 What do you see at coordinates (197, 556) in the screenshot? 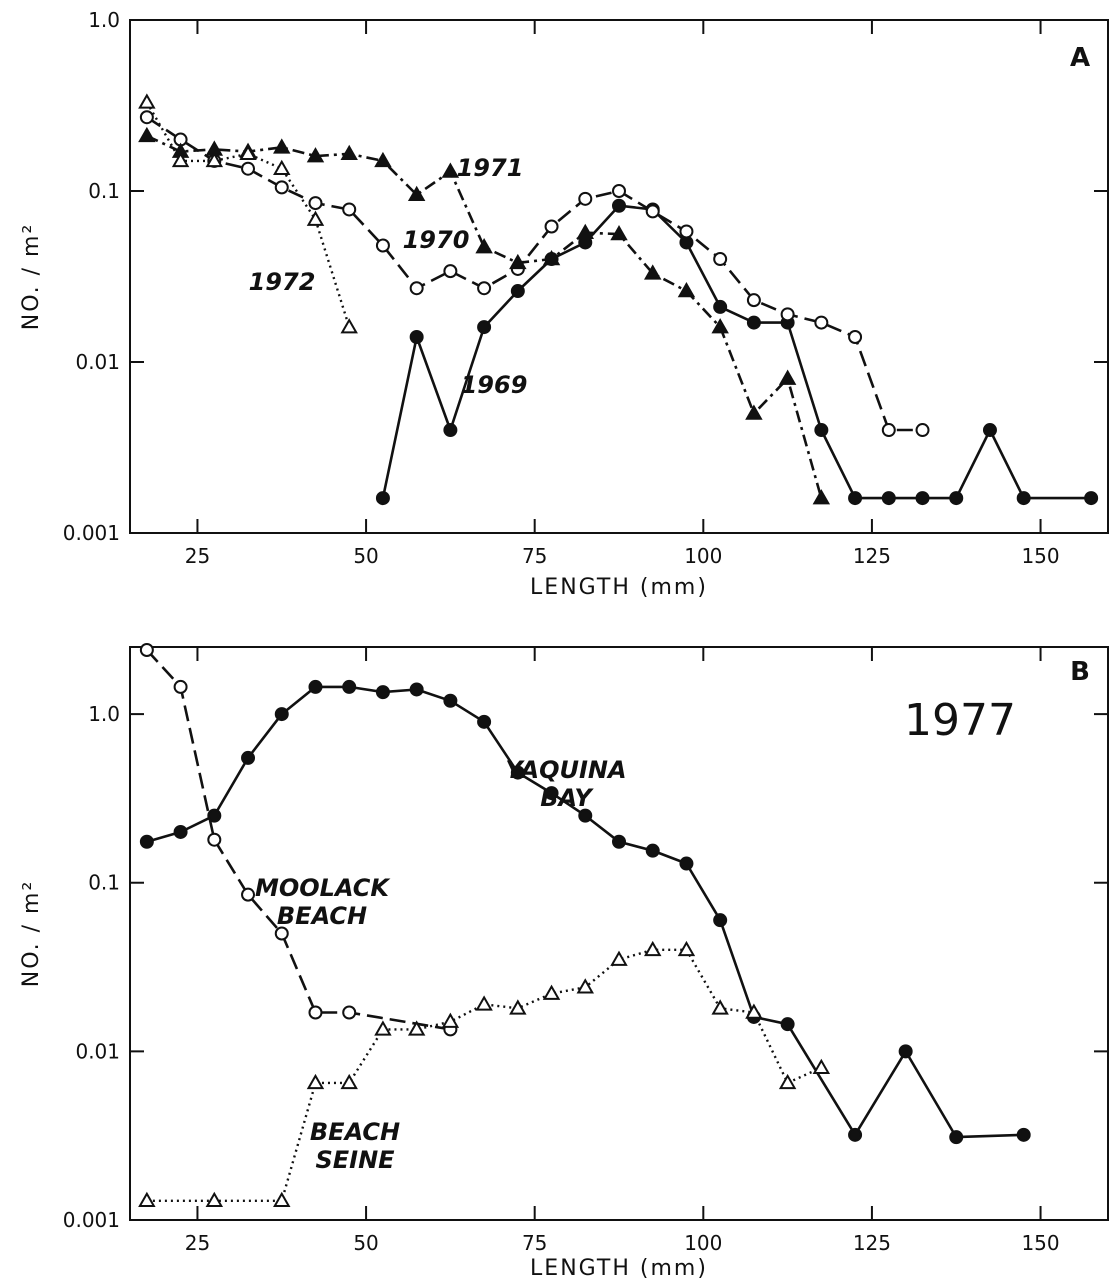
I see `panel-a-x-tick-label: 25` at bounding box center [197, 556].